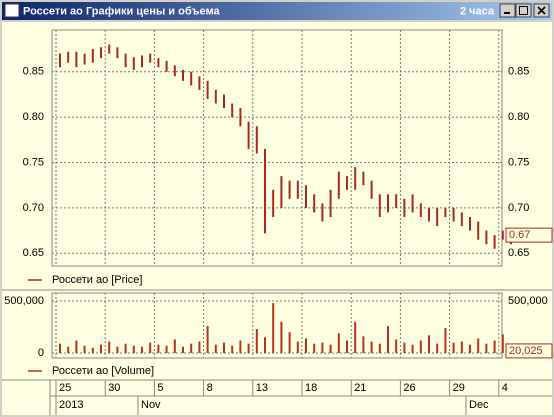 This screenshot has height=417, width=554. What do you see at coordinates (518, 72) in the screenshot?
I see `y-tick-label-right: 0.85` at bounding box center [518, 72].